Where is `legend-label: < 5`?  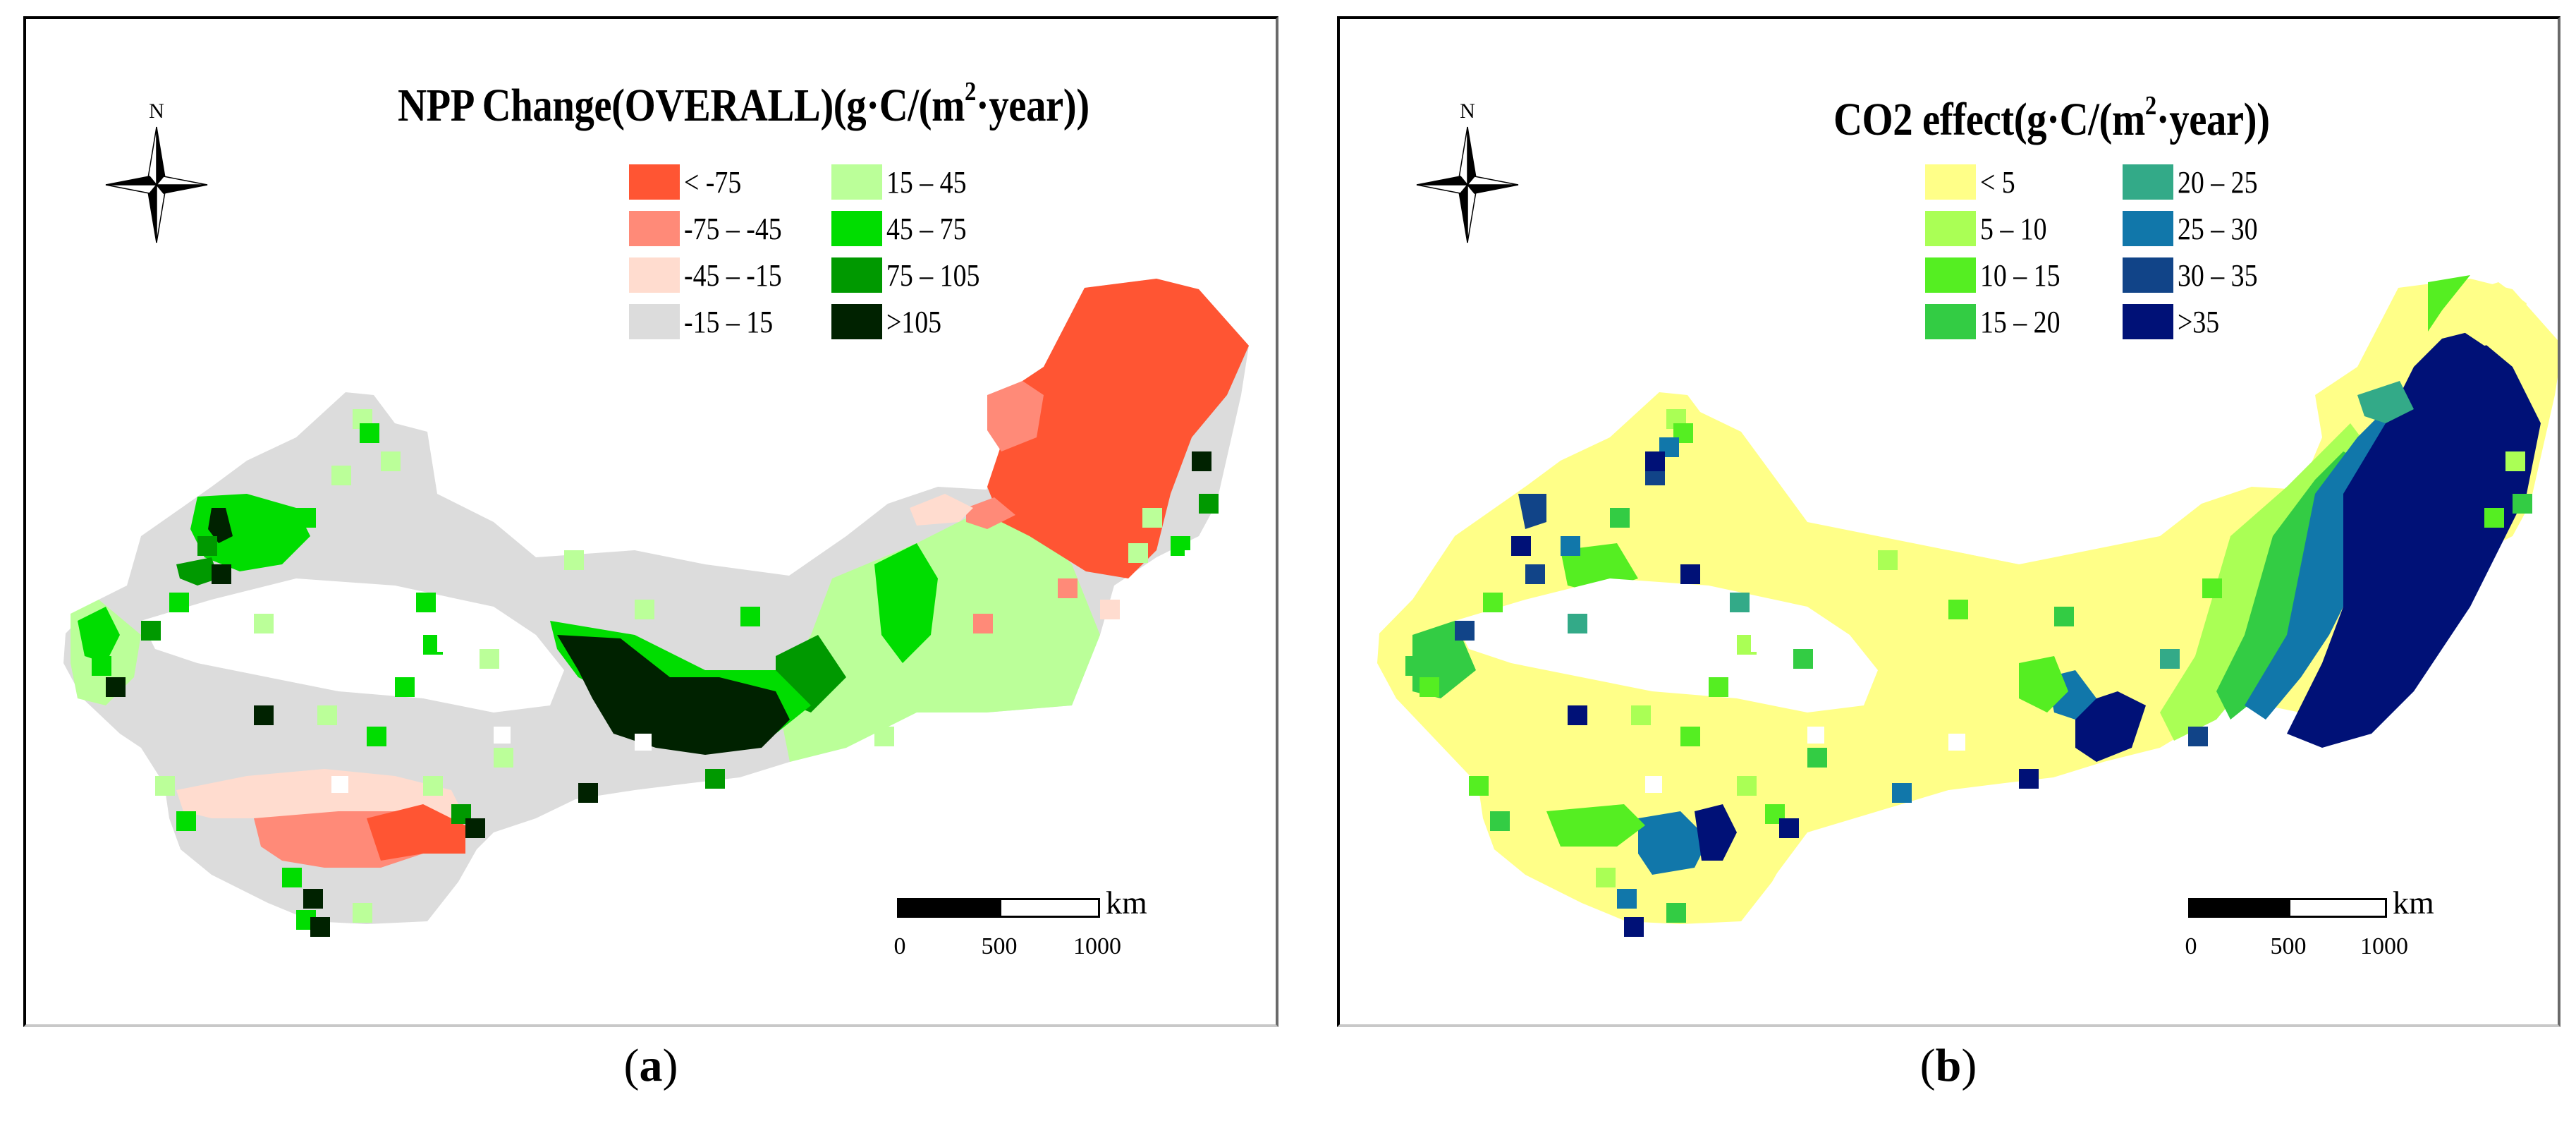 legend-label: < 5 is located at coordinates (1998, 182).